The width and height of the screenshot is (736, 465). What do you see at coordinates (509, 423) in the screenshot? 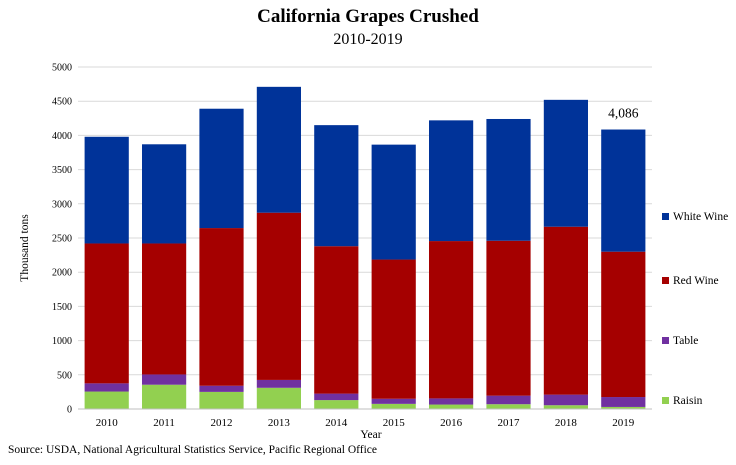
I see `x-tick-label: 2017` at bounding box center [509, 423].